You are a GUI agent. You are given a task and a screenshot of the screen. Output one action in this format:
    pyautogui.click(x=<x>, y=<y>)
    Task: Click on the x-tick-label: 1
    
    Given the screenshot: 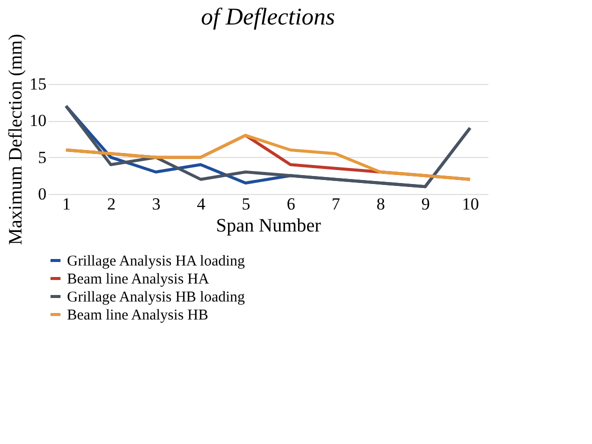 What is the action you would take?
    pyautogui.click(x=66, y=204)
    